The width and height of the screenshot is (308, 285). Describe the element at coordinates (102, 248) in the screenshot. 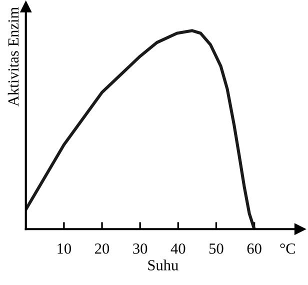

I see `x-tick-label: 20` at that location.